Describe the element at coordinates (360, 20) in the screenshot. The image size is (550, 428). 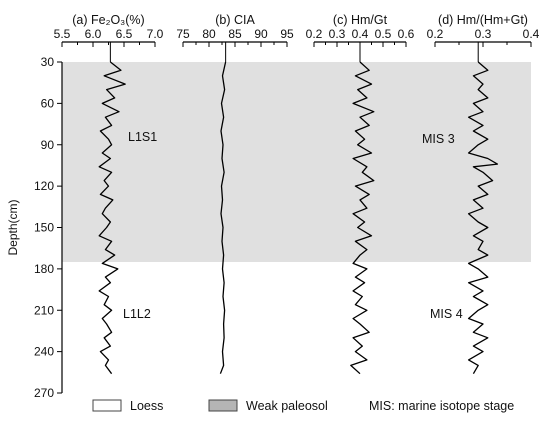
I see `panel-title: (c) Hm/Gt` at that location.